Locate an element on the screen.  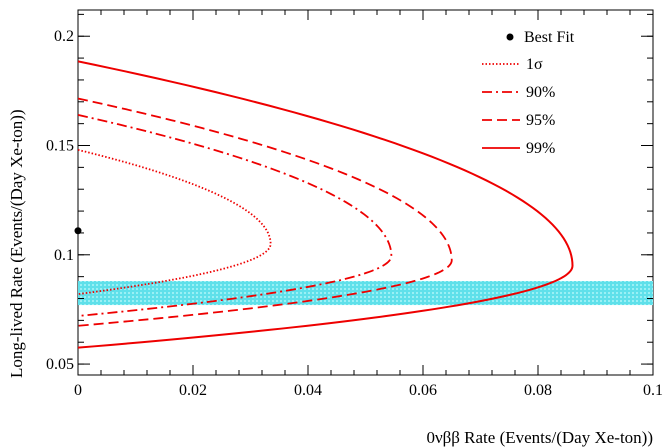
y-tick-label: 0.2 is located at coordinates (64, 36).